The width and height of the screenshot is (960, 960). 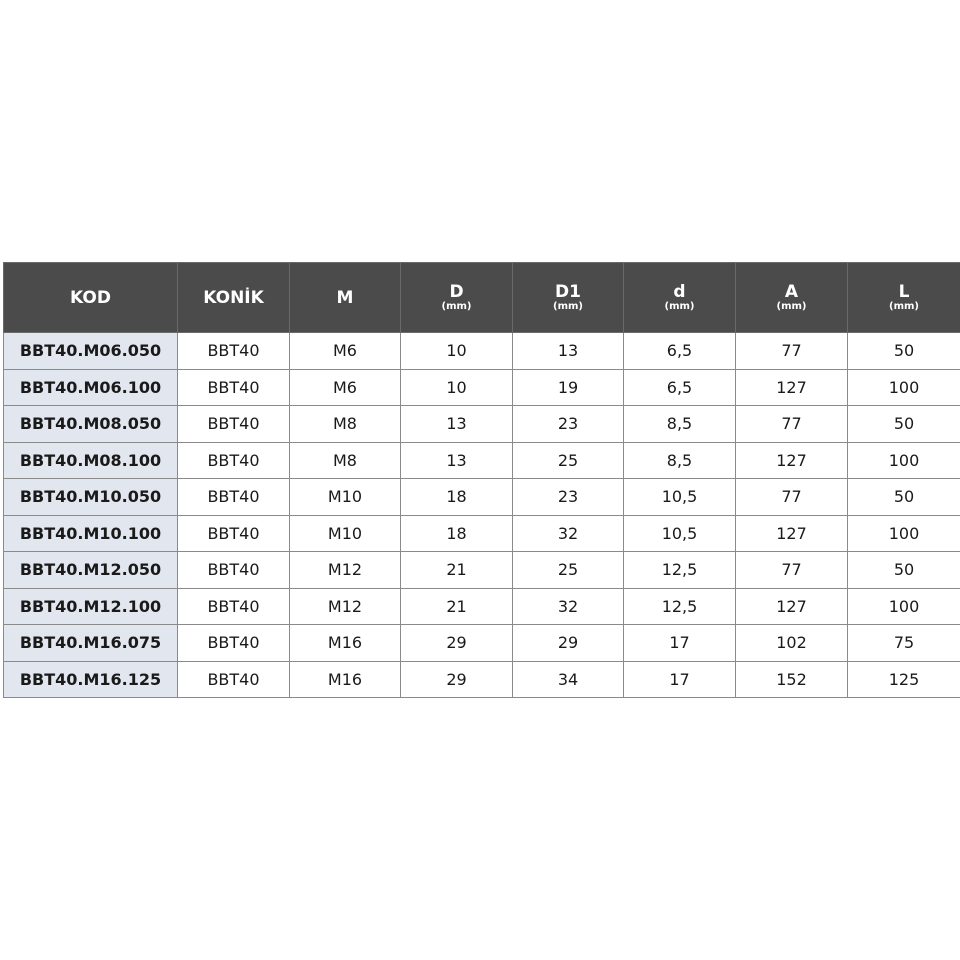 I want to click on cell-d-small: 17, so click(x=679, y=643).